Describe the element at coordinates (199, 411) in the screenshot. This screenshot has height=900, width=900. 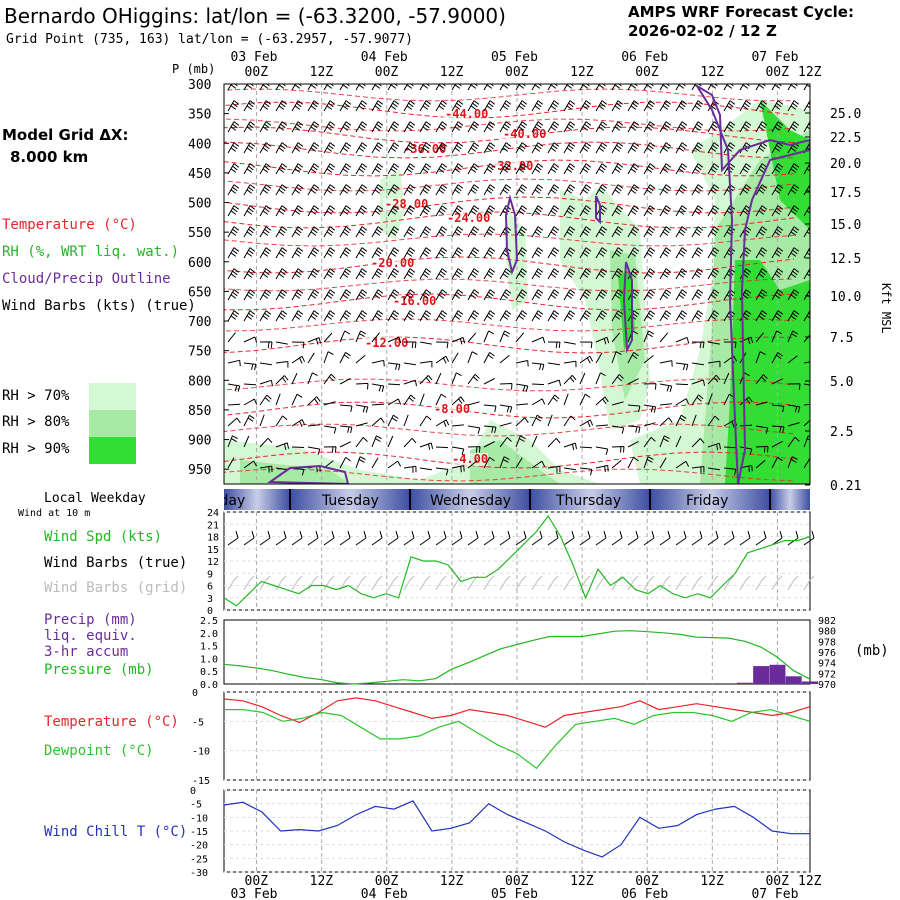
I see `pressure-tick-label: 850` at that location.